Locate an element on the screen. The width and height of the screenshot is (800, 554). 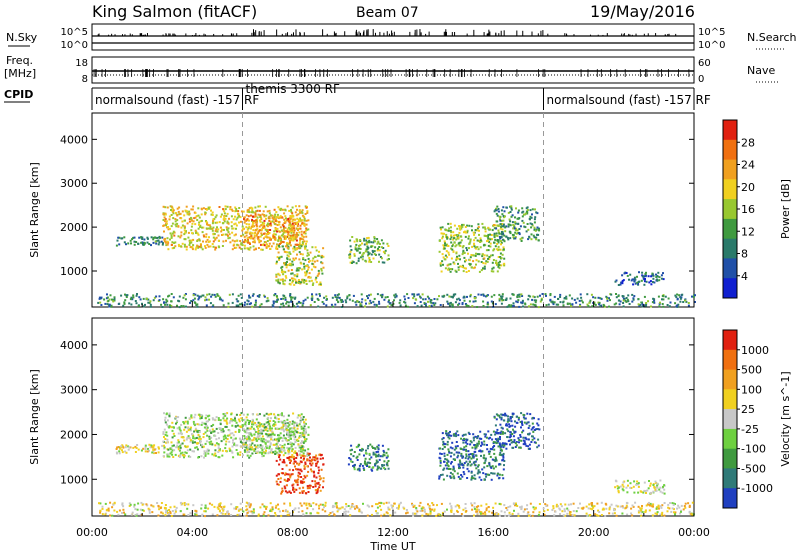
date-title: 19/May/2016 is located at coordinates (642, 11).